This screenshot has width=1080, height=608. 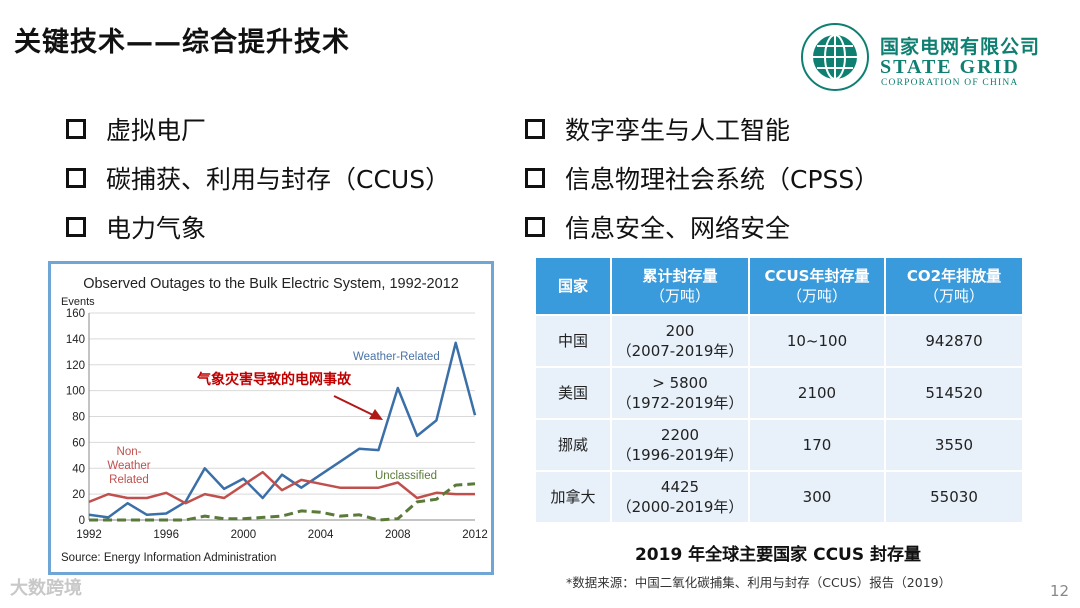 I want to click on y-tick-label: 0, so click(x=82, y=521).